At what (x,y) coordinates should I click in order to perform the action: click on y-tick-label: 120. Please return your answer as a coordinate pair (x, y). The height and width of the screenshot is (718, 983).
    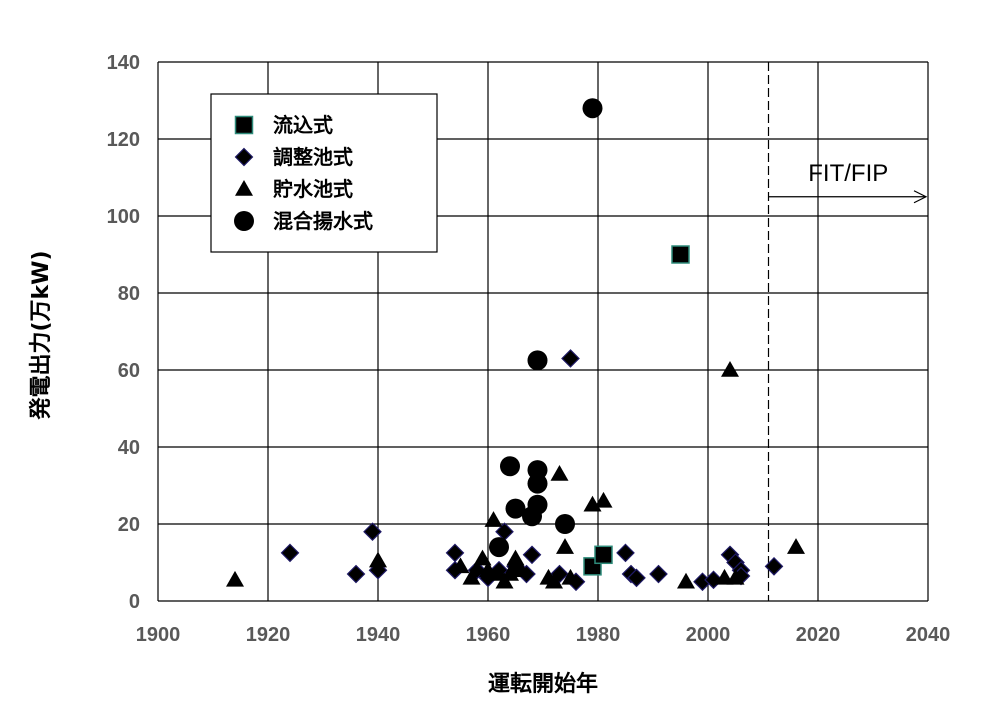
    Looking at the image, I should click on (123, 140).